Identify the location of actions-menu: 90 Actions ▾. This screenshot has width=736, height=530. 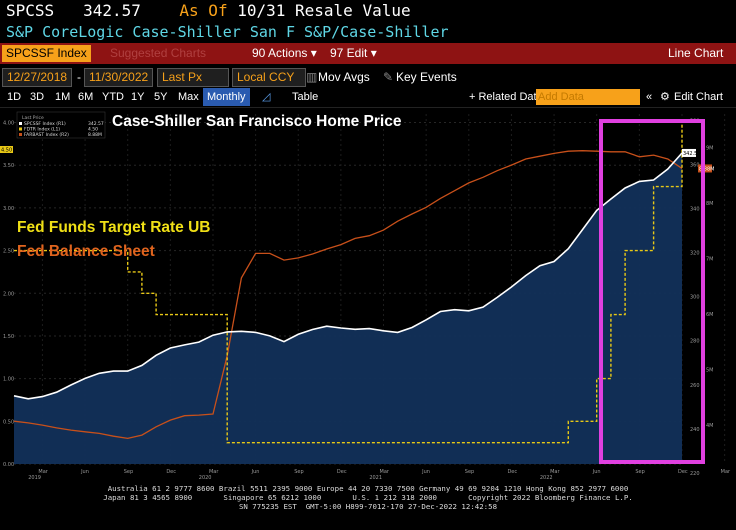
(284, 53).